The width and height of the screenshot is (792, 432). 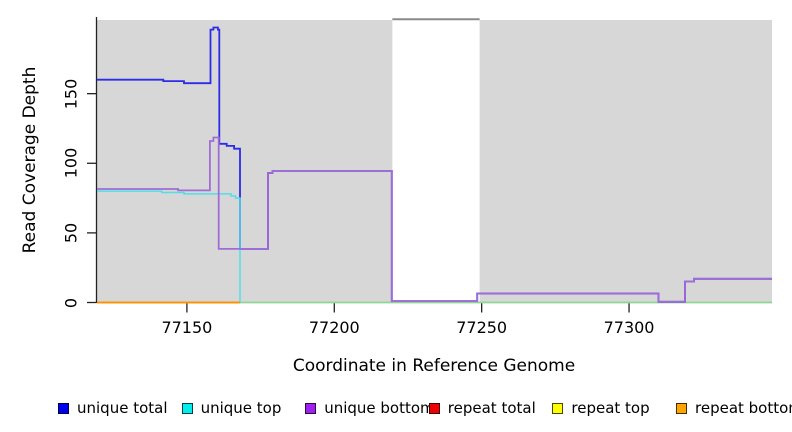 I want to click on y-tick-label: 100, so click(x=71, y=163).